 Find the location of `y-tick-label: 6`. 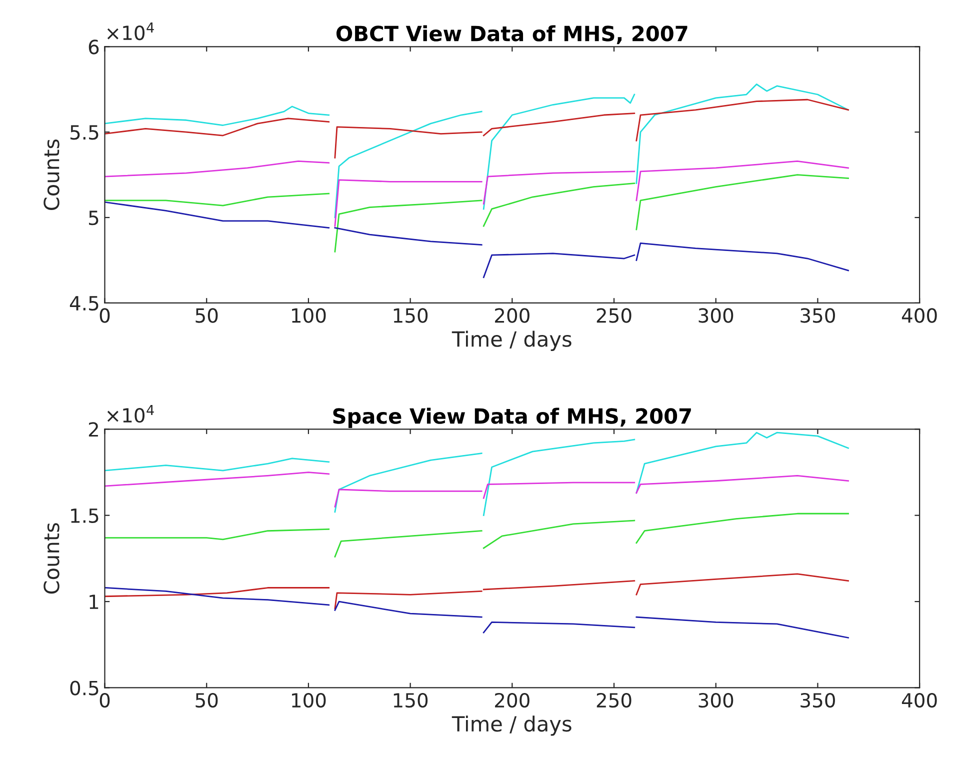

y-tick-label: 6 is located at coordinates (93, 47).